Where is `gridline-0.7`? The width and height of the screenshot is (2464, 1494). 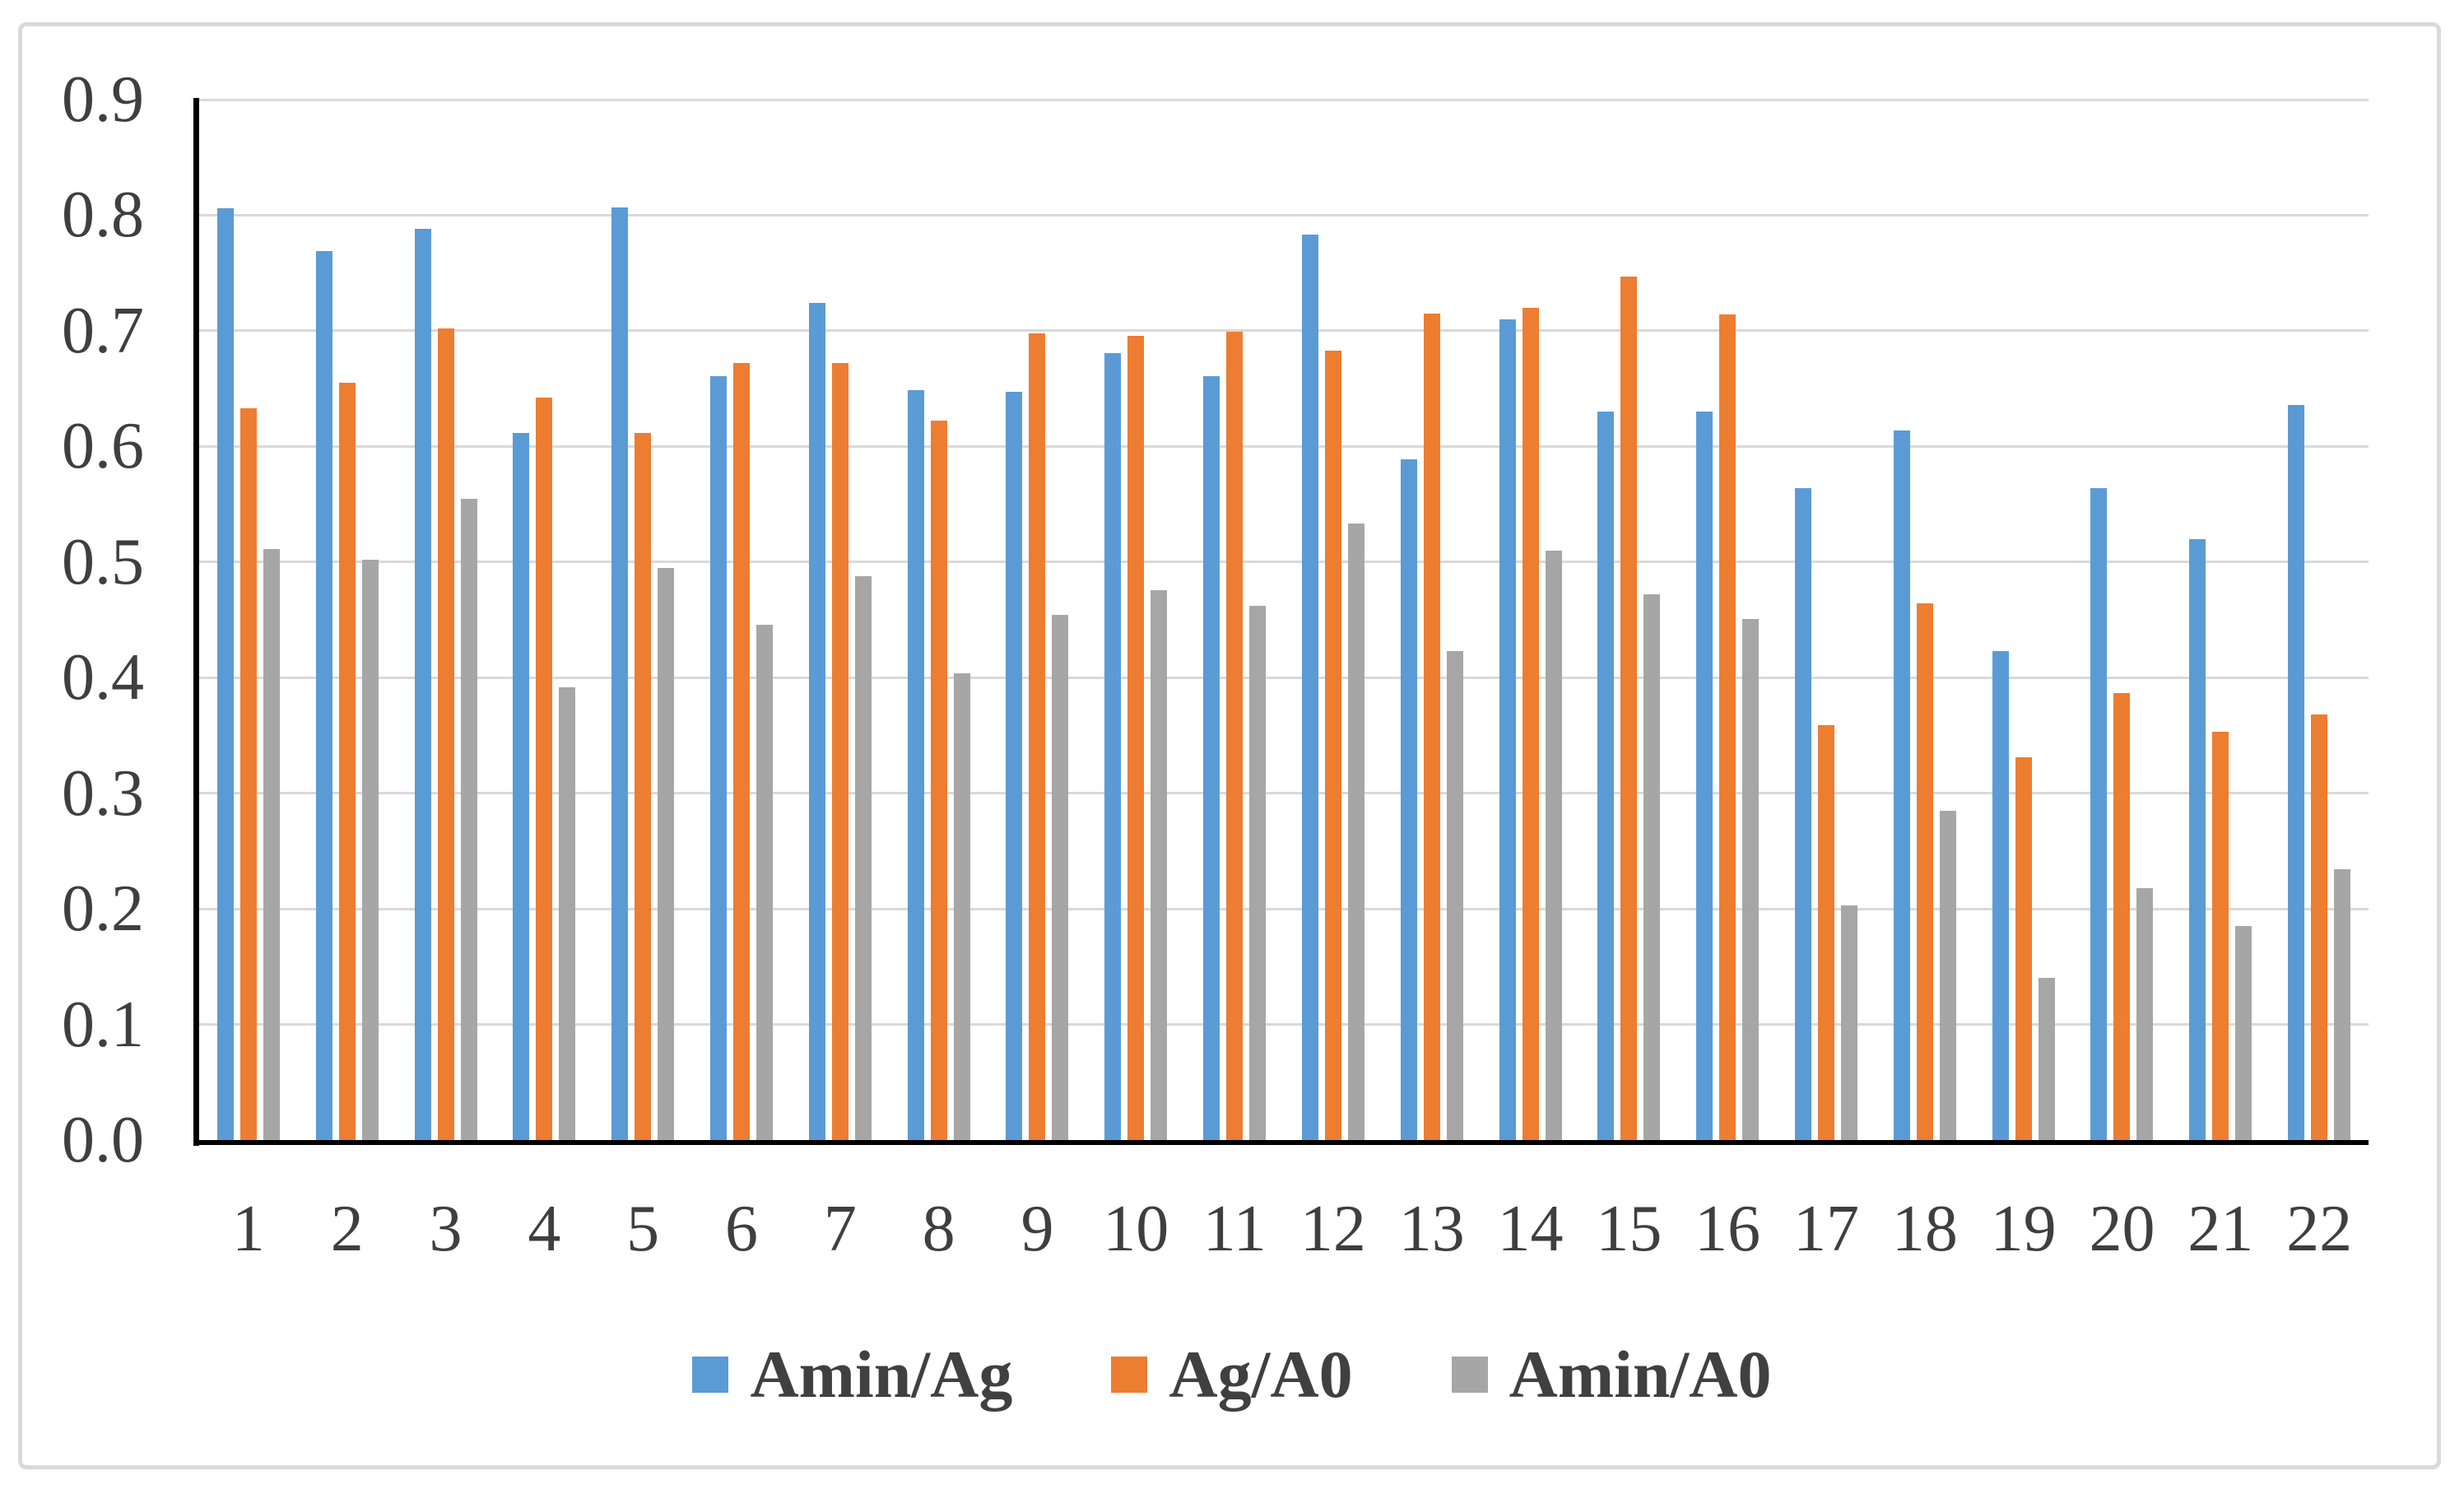 gridline-0.7 is located at coordinates (1284, 331).